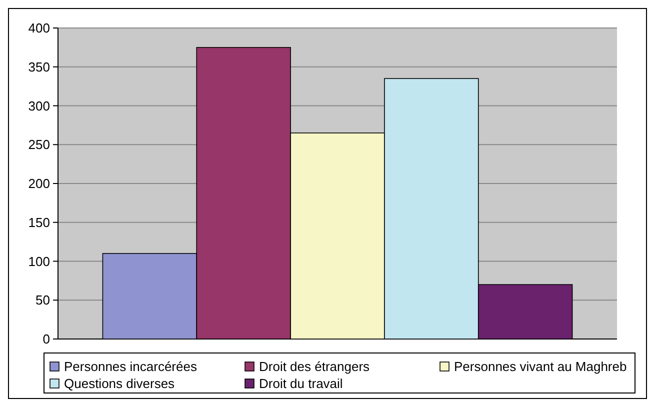  Describe the element at coordinates (46, 339) in the screenshot. I see `y-tick-label: 0` at that location.